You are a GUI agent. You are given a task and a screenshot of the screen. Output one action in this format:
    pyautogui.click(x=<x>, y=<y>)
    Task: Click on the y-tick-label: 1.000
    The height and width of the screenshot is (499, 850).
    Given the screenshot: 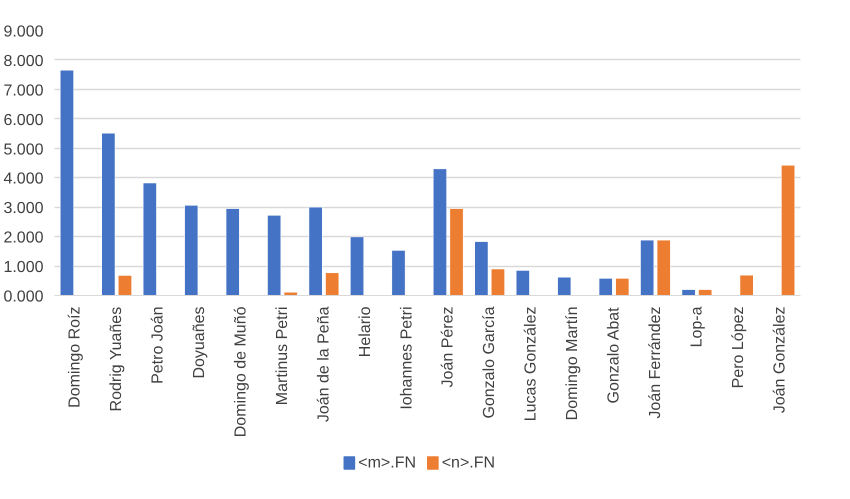 What is the action you would take?
    pyautogui.click(x=23, y=267)
    